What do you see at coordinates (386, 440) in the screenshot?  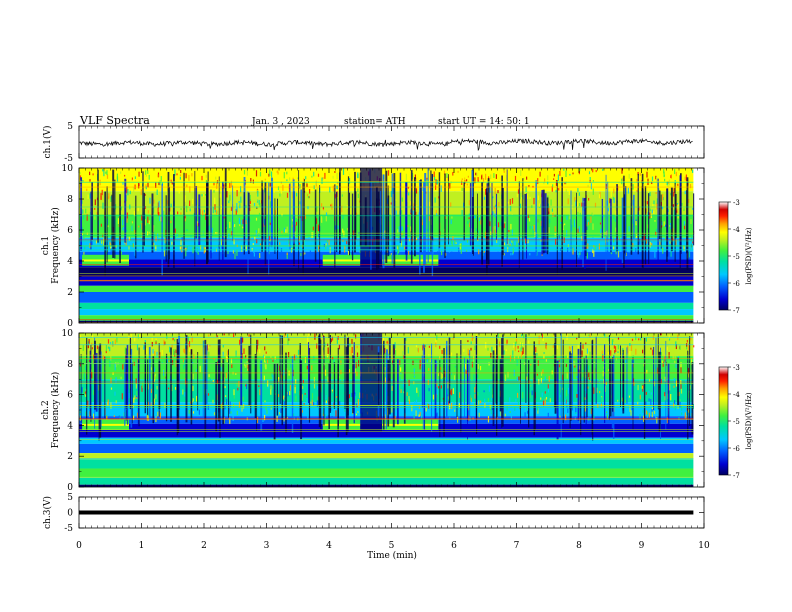 I see `frequency-band` at bounding box center [386, 440].